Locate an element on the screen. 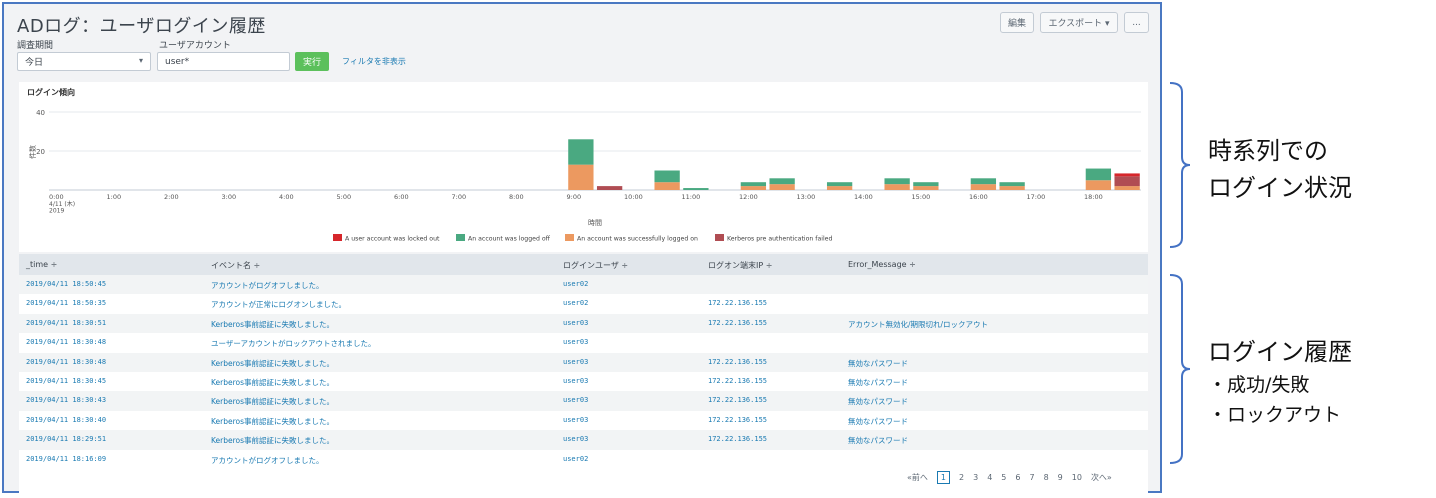 This screenshot has width=1436, height=498. x-tick-label: 18:00 is located at coordinates (1093, 197).